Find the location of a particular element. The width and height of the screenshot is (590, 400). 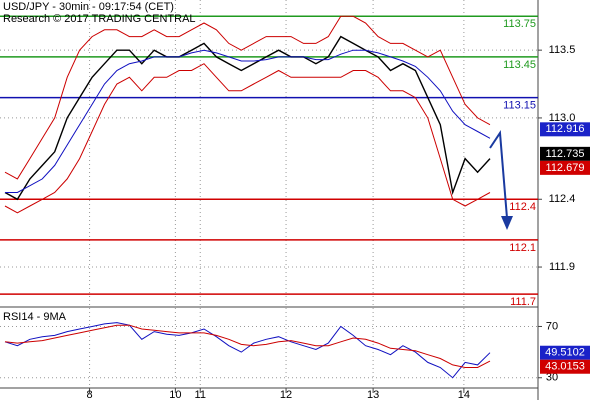

level-label: 112.4 is located at coordinates (522, 207).